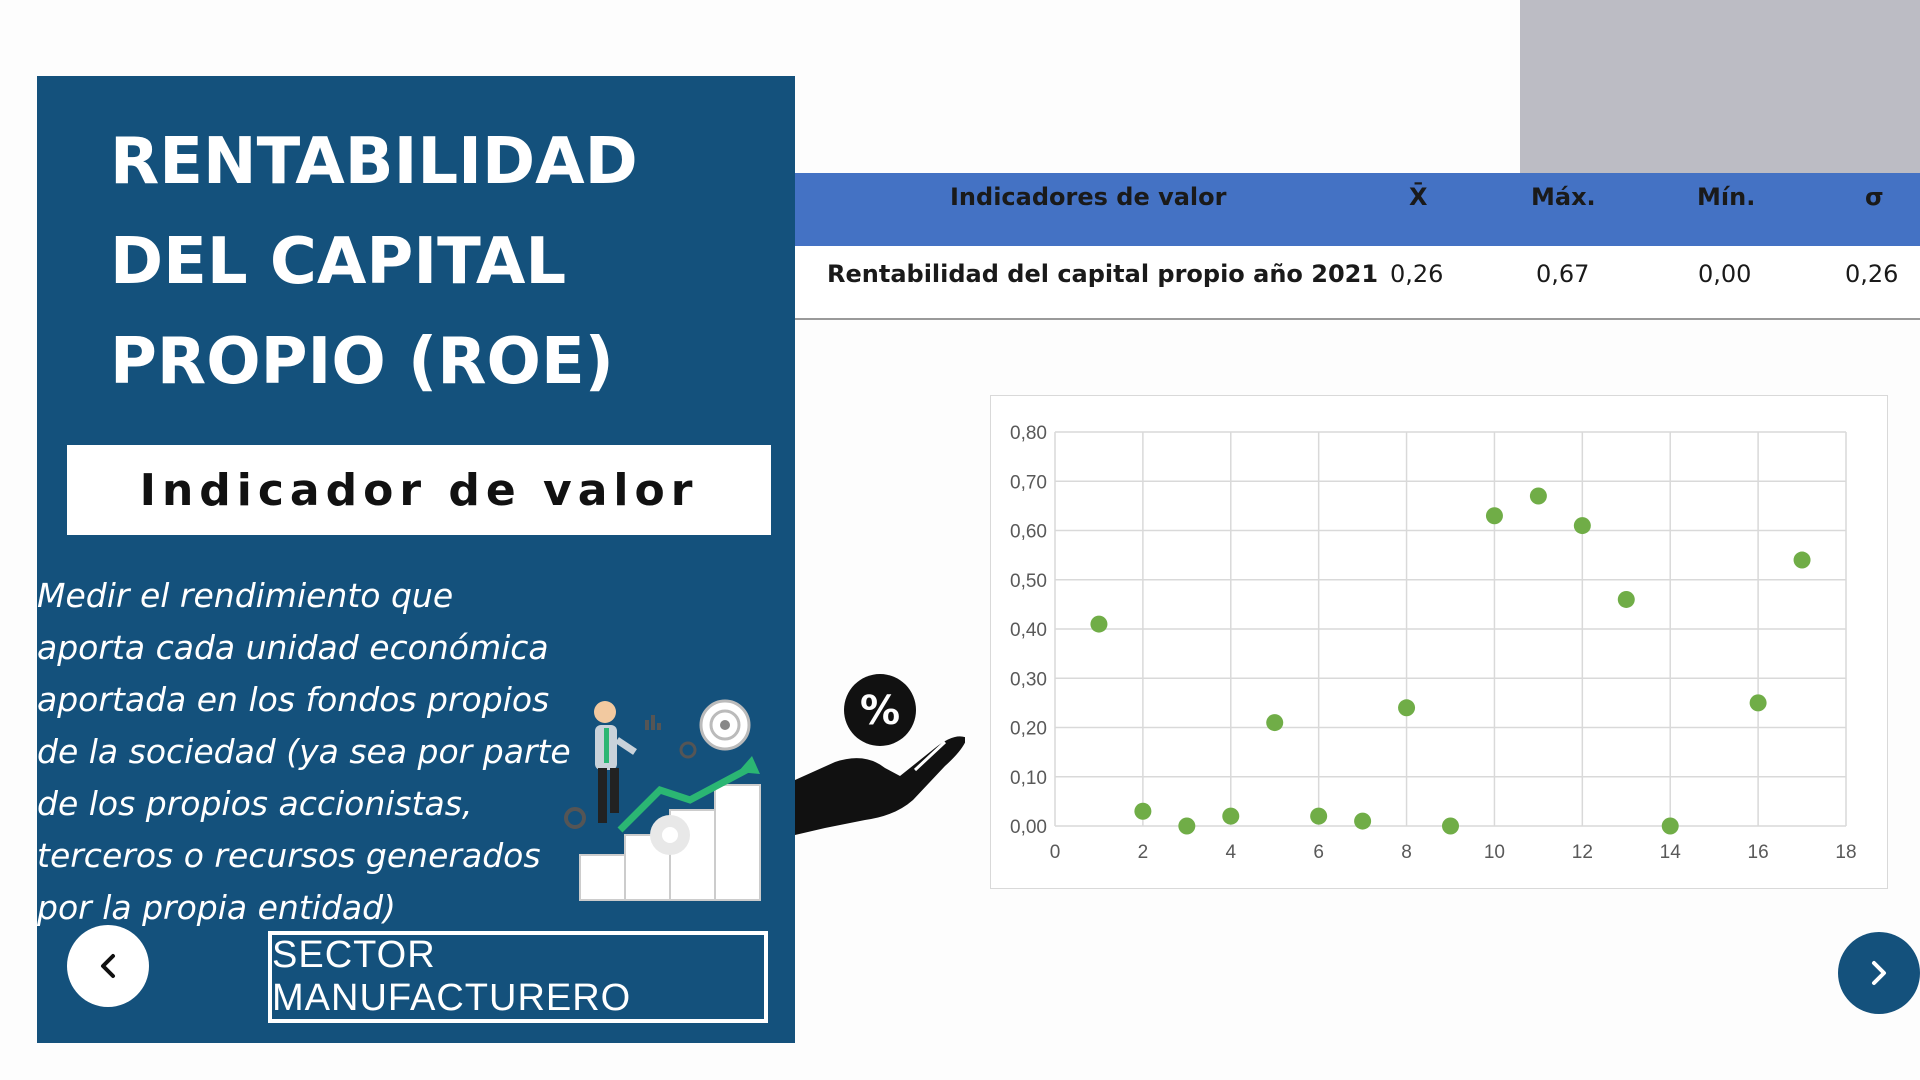  I want to click on chevron-left-icon, so click(108, 966).